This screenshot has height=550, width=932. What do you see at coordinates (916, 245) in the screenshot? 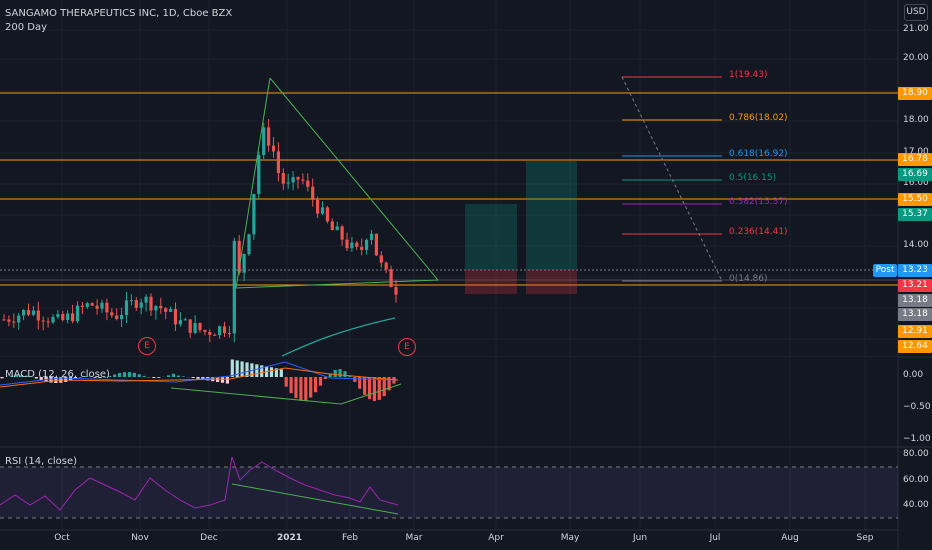
I see `price-axis-tick: 14.00` at bounding box center [916, 245].